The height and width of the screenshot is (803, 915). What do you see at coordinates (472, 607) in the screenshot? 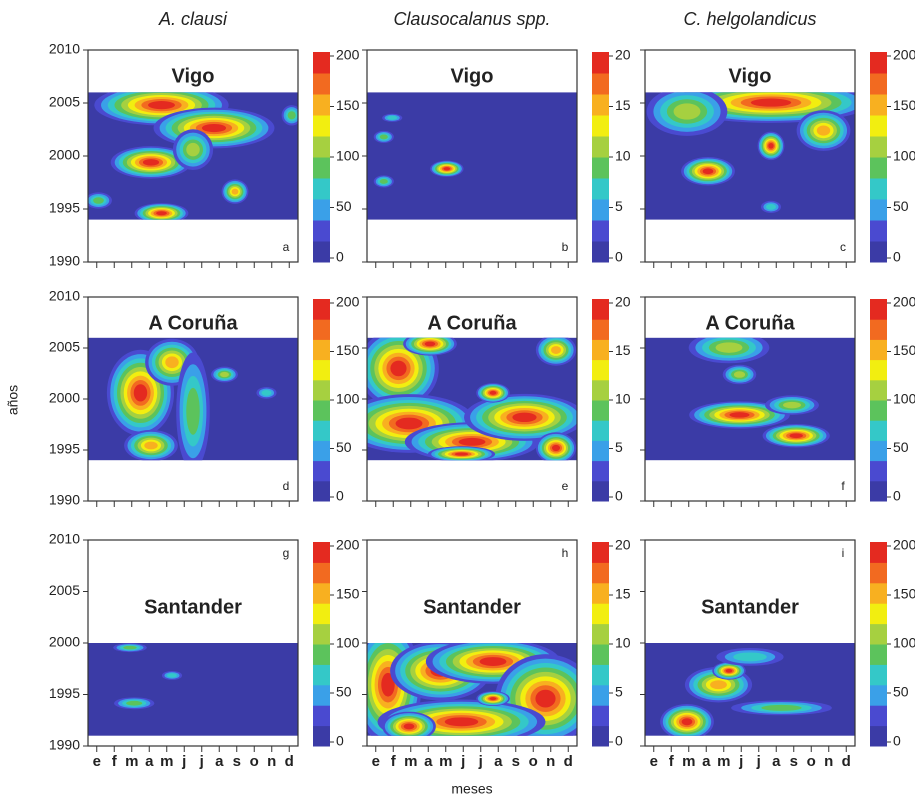
I see `panel-title: Santander` at bounding box center [472, 607].